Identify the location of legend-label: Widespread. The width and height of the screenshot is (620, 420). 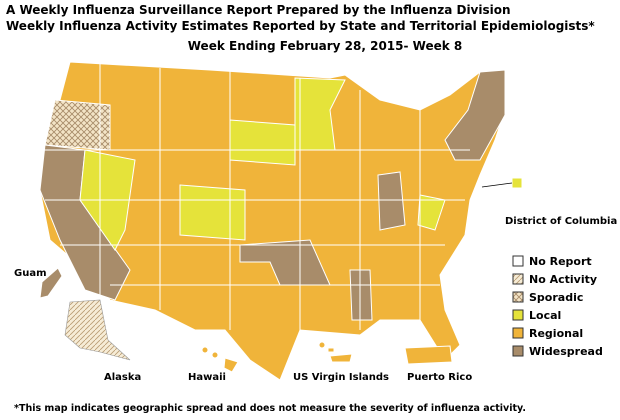
(566, 351).